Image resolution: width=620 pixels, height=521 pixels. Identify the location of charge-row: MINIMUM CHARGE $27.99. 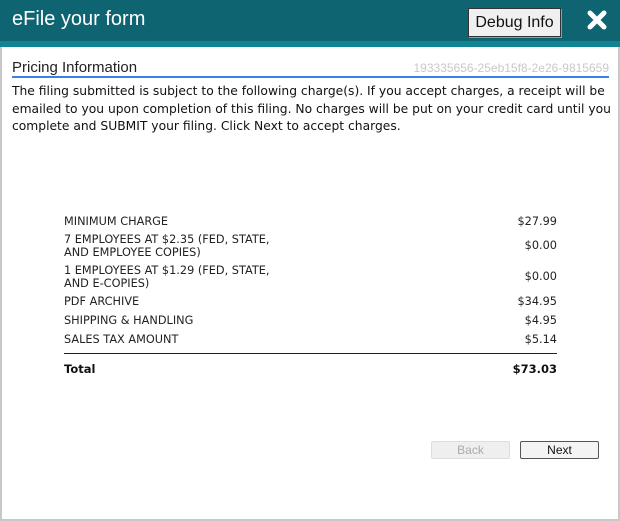
(310, 221).